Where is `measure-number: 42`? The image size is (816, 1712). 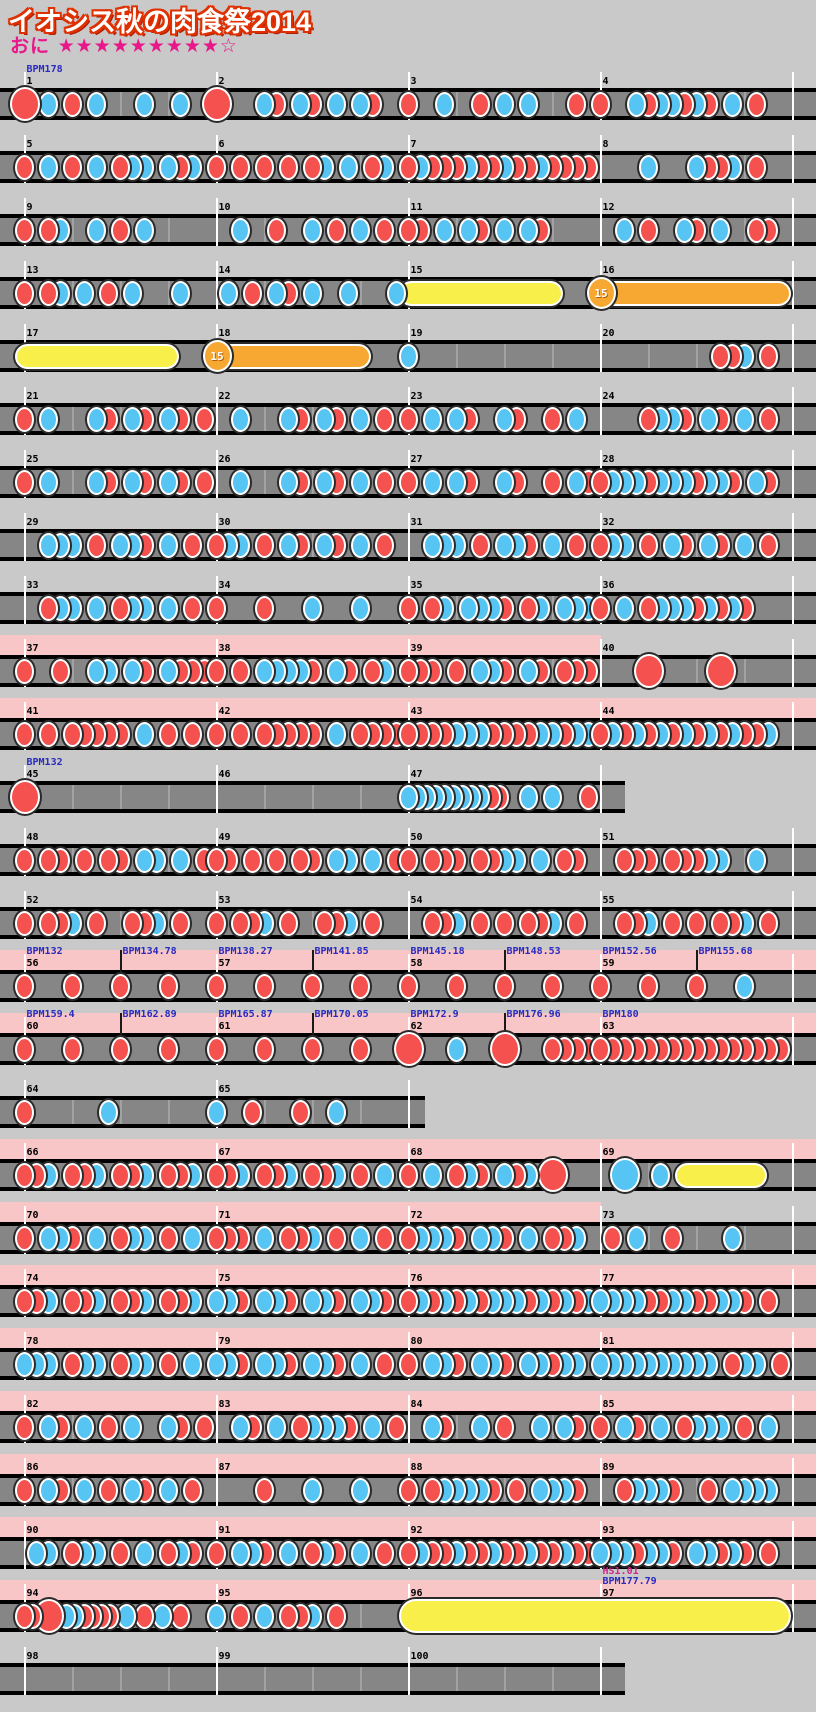
measure-number: 42 is located at coordinates (224, 711).